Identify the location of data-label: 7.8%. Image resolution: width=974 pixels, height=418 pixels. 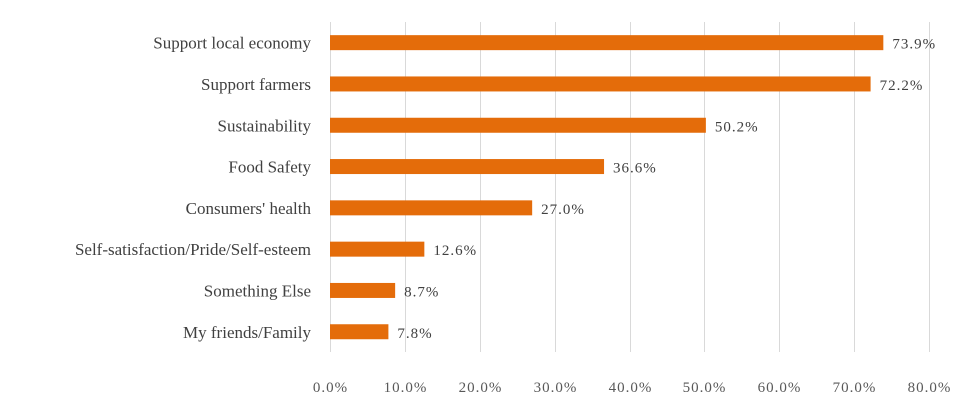
(414, 334).